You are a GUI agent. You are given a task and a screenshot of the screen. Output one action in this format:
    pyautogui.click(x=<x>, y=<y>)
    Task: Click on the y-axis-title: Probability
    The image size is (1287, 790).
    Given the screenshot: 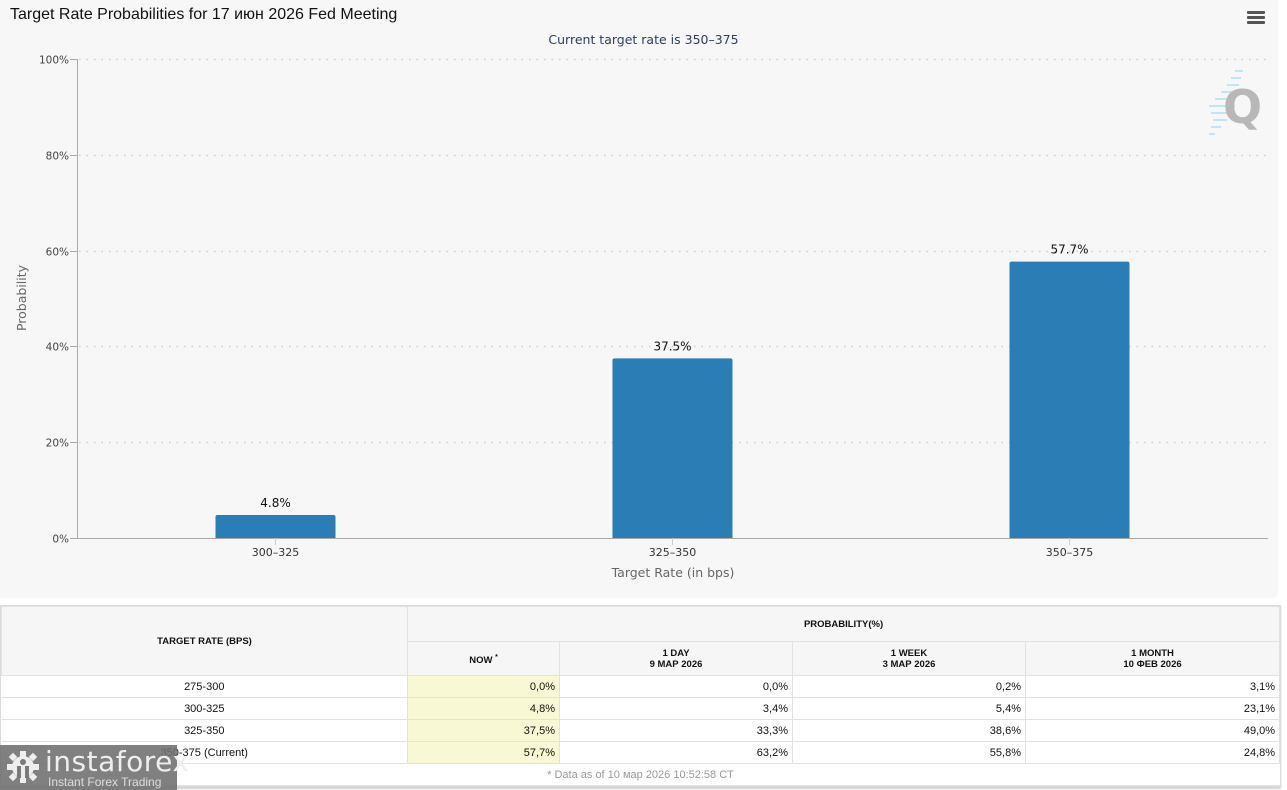 What is the action you would take?
    pyautogui.click(x=21, y=297)
    